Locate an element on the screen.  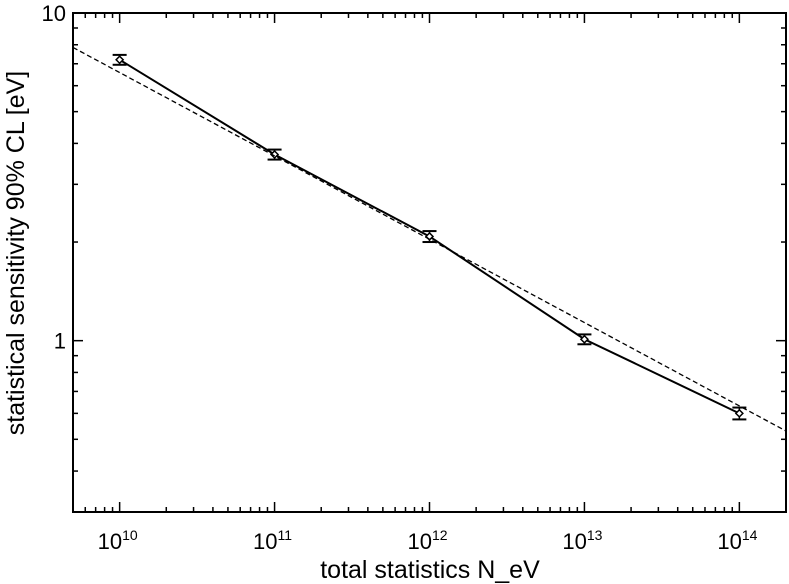
y-axis-title: statistical sensitivity 90% CL [eV] is located at coordinates (16, 253).